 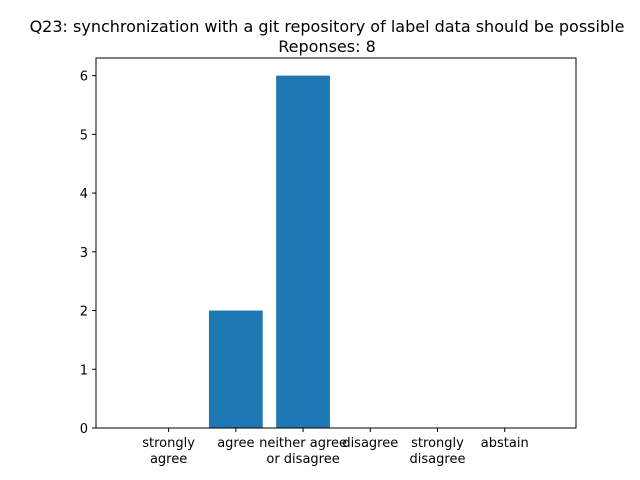 I want to click on x-tick-label-5: abstain, so click(x=505, y=443).